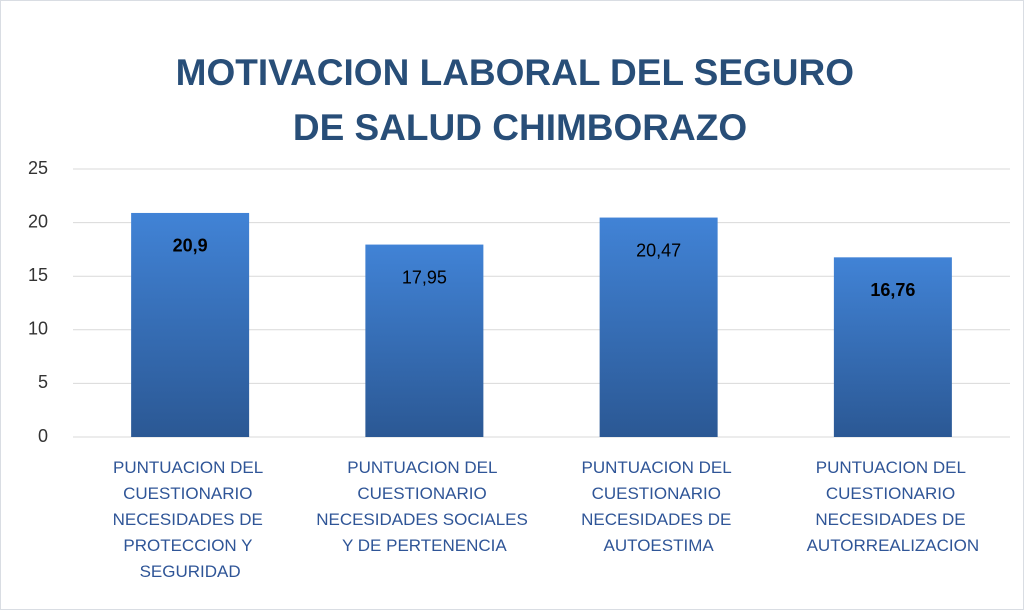 This screenshot has width=1024, height=610. Describe the element at coordinates (43, 436) in the screenshot. I see `y-tick-label: 0` at that location.